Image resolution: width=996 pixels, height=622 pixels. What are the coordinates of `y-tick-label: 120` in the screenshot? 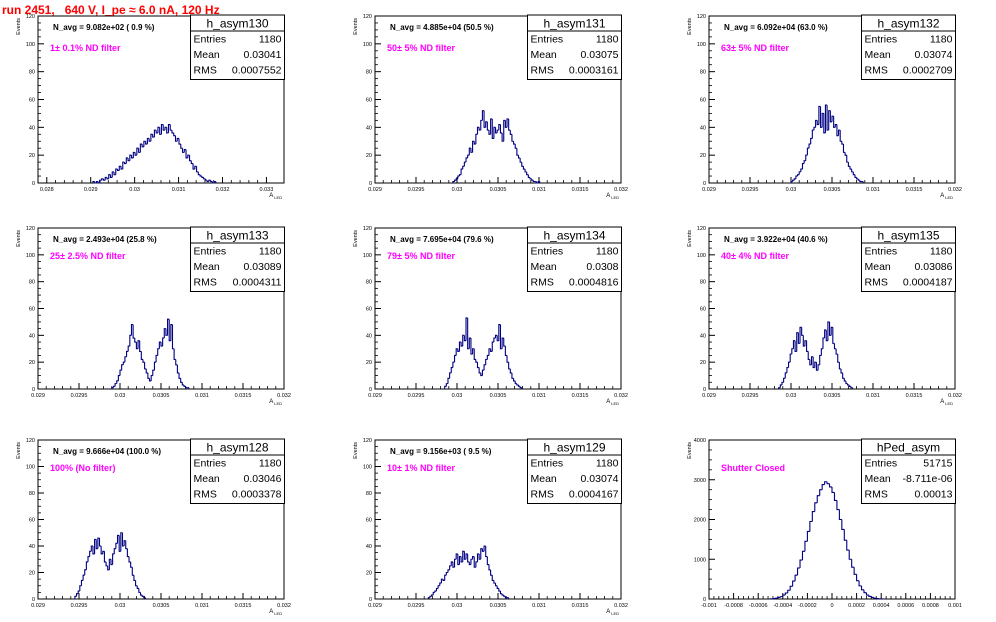 It's located at (701, 229).